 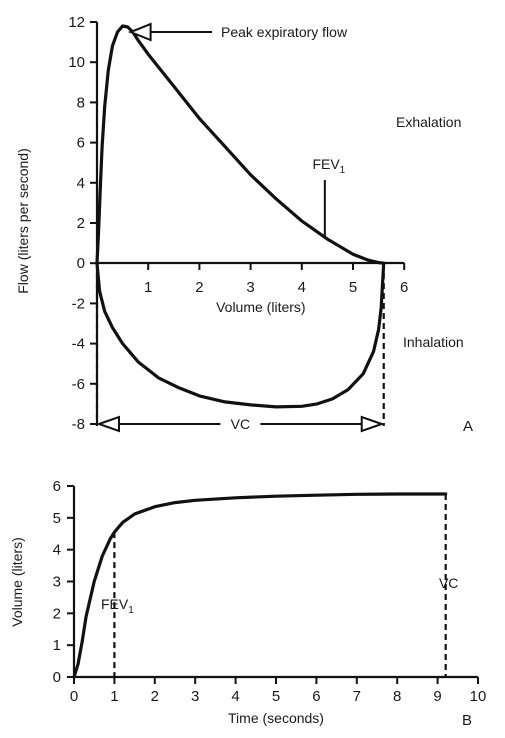 What do you see at coordinates (139, 32) in the screenshot?
I see `peak-arrowhead` at bounding box center [139, 32].